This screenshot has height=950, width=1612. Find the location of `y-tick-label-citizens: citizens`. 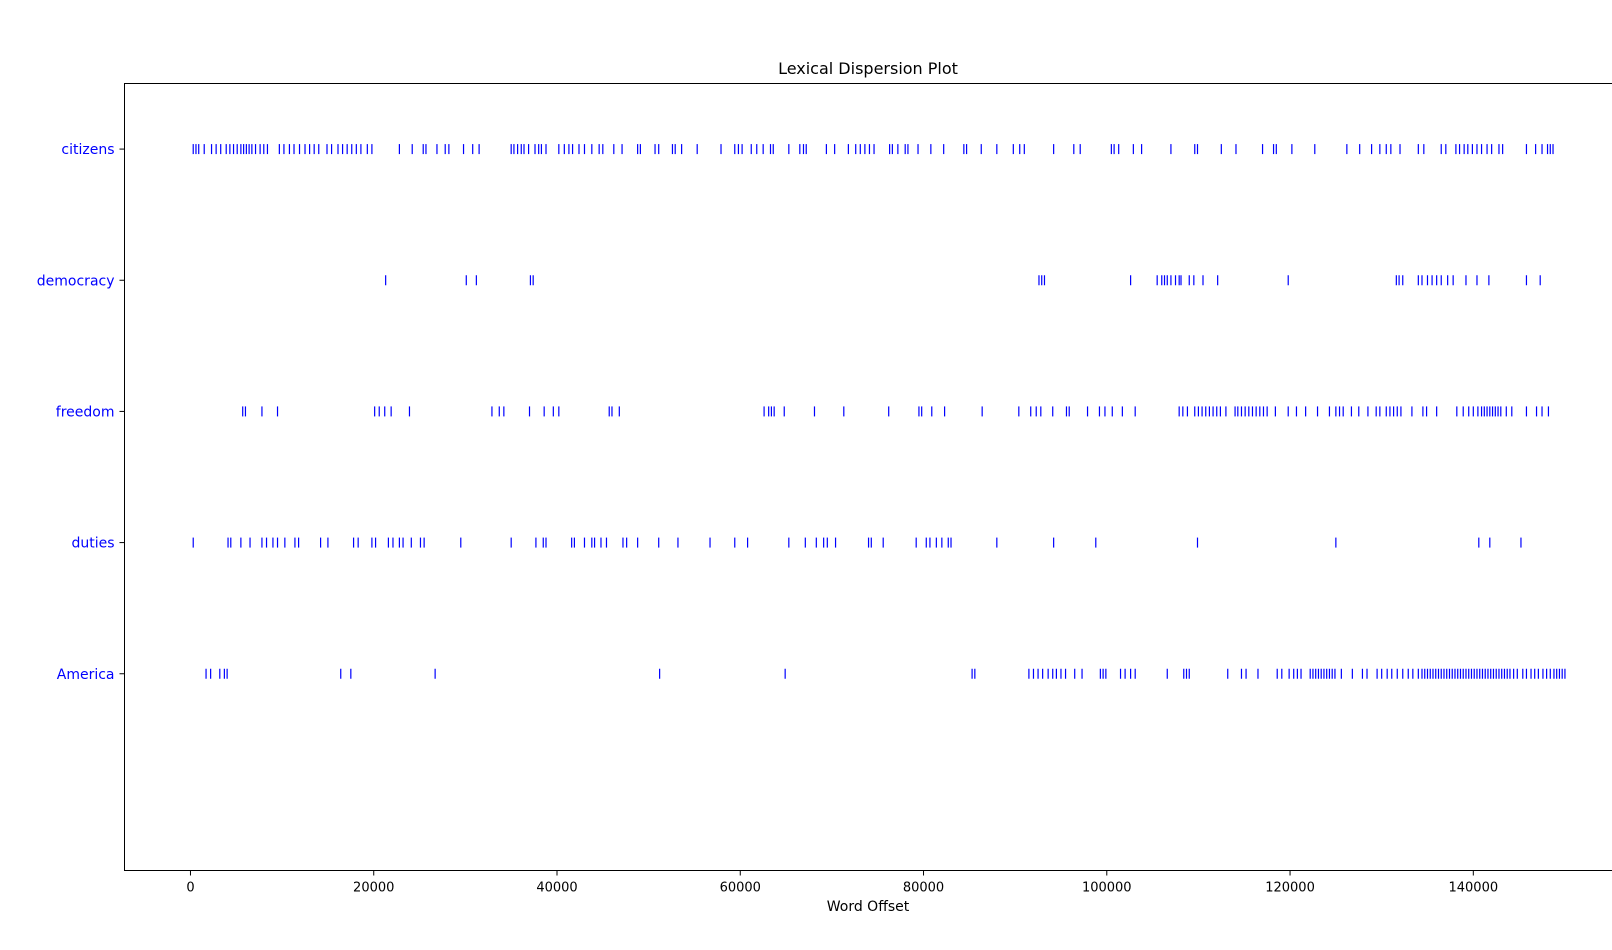

y-tick-label-citizens: citizens is located at coordinates (87, 150).